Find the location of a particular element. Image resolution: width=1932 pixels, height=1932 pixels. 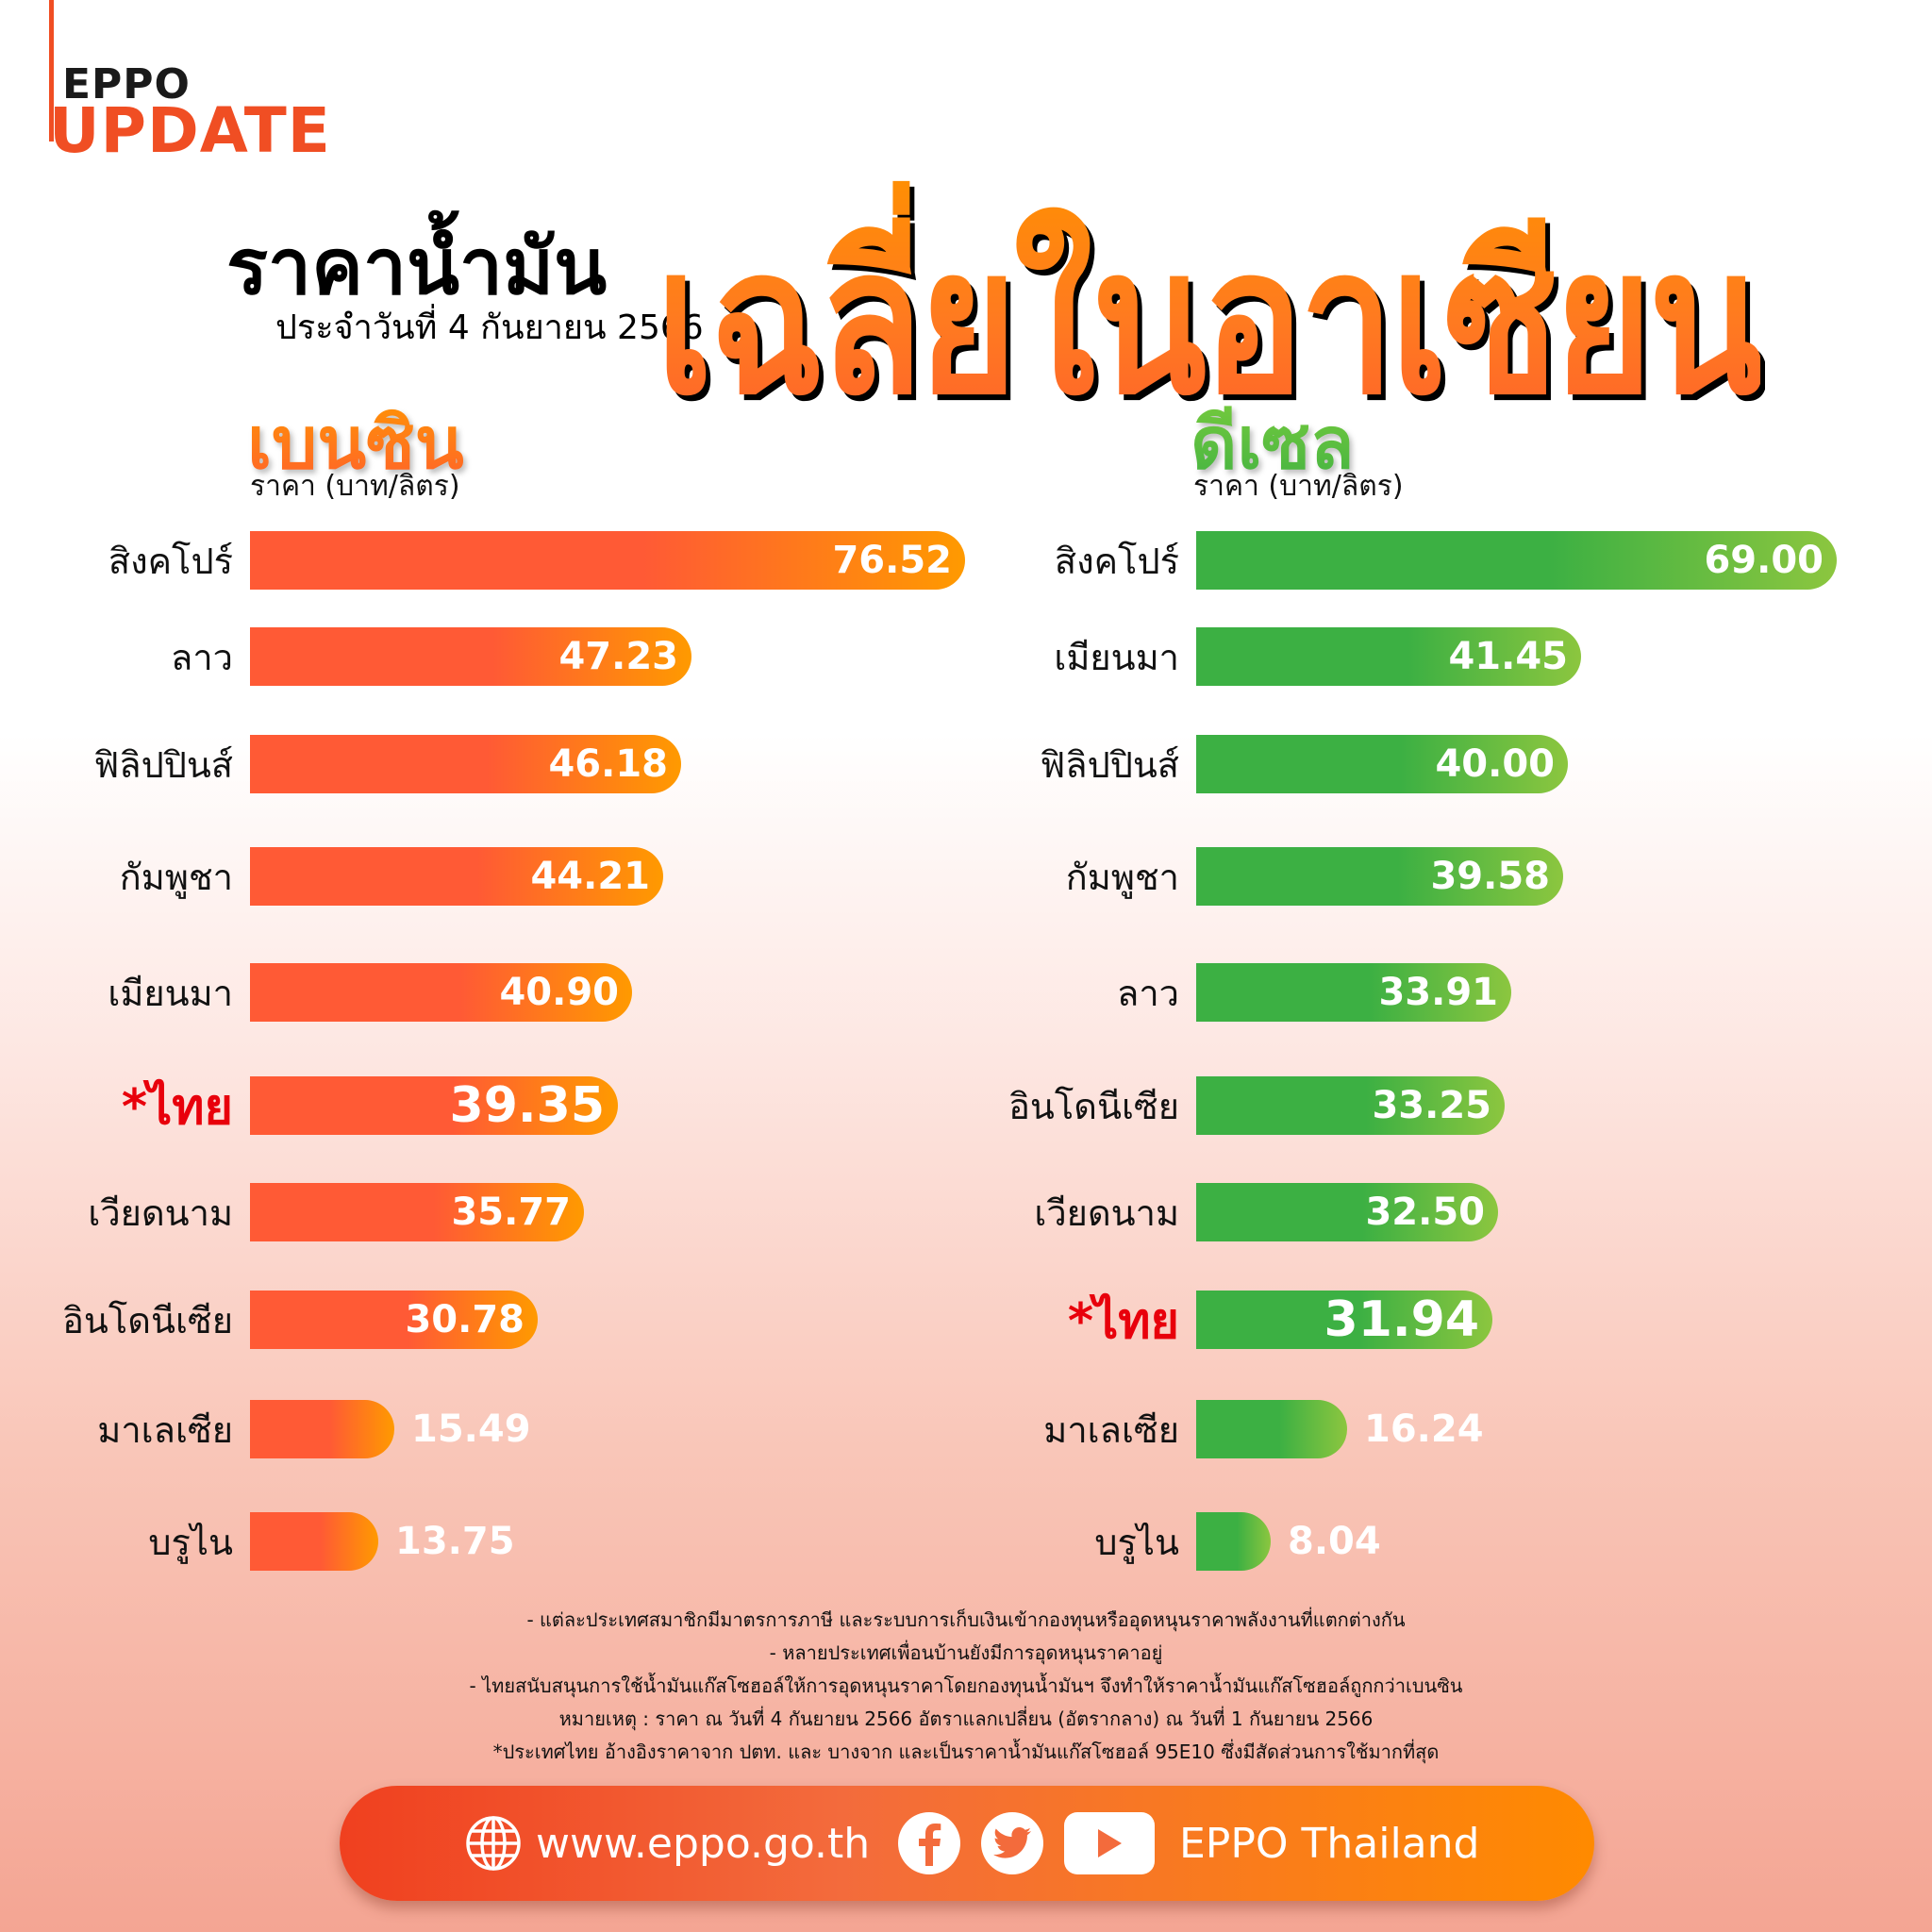

price-bar: 47.23 is located at coordinates (470, 656).